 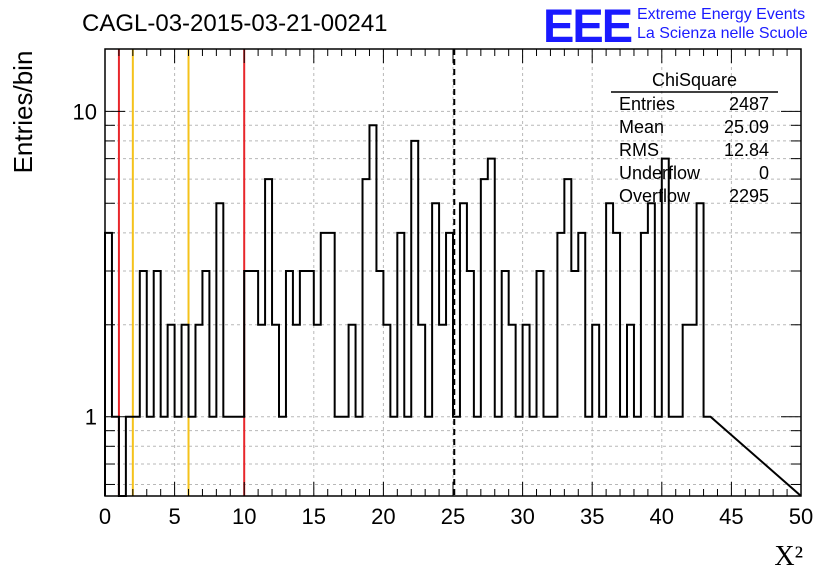 I want to click on x-tick-label: 15, so click(x=314, y=516).